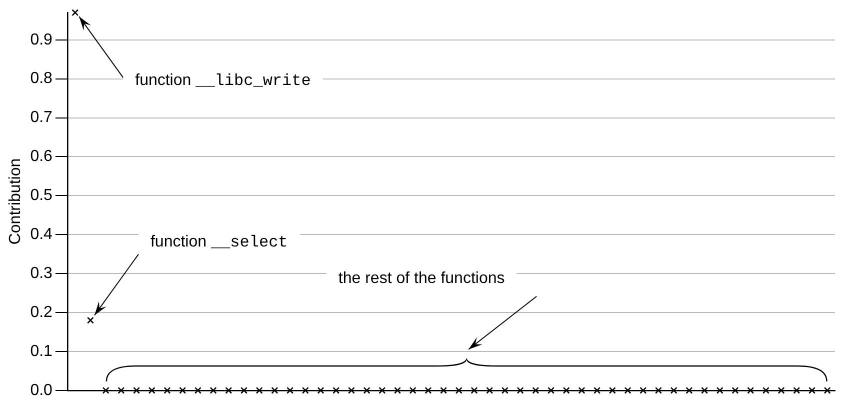 The image size is (841, 403). Describe the element at coordinates (219, 243) in the screenshot. I see `annotation: function __select` at that location.